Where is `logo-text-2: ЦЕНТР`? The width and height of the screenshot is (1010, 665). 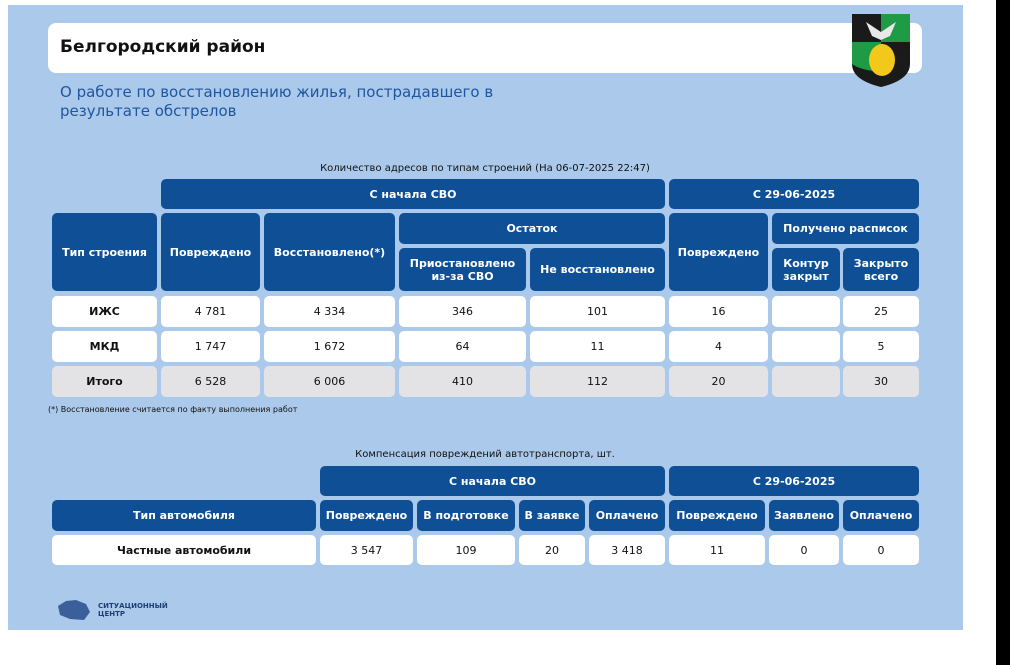 logo-text-2: ЦЕНТР is located at coordinates (112, 614).